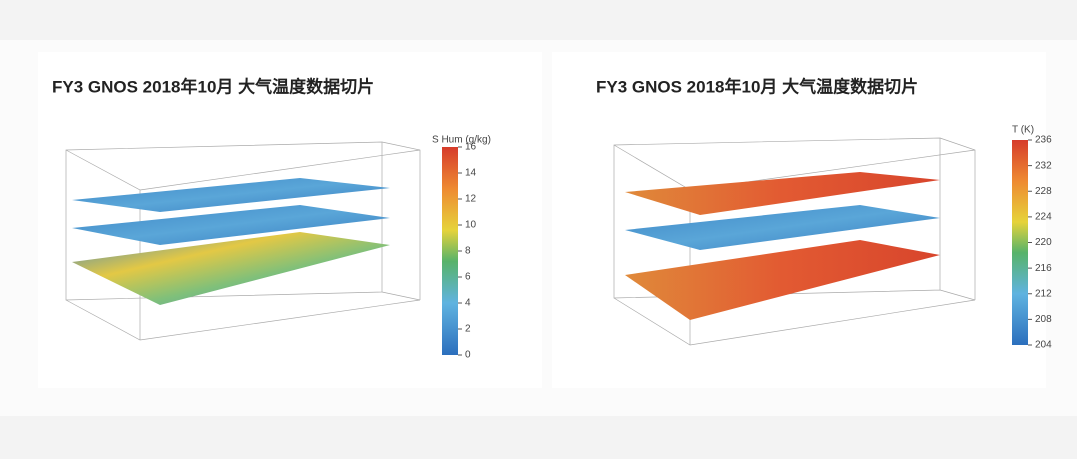 This screenshot has height=459, width=1077. Describe the element at coordinates (468, 251) in the screenshot. I see `colorbar-tick-label: 8` at that location.